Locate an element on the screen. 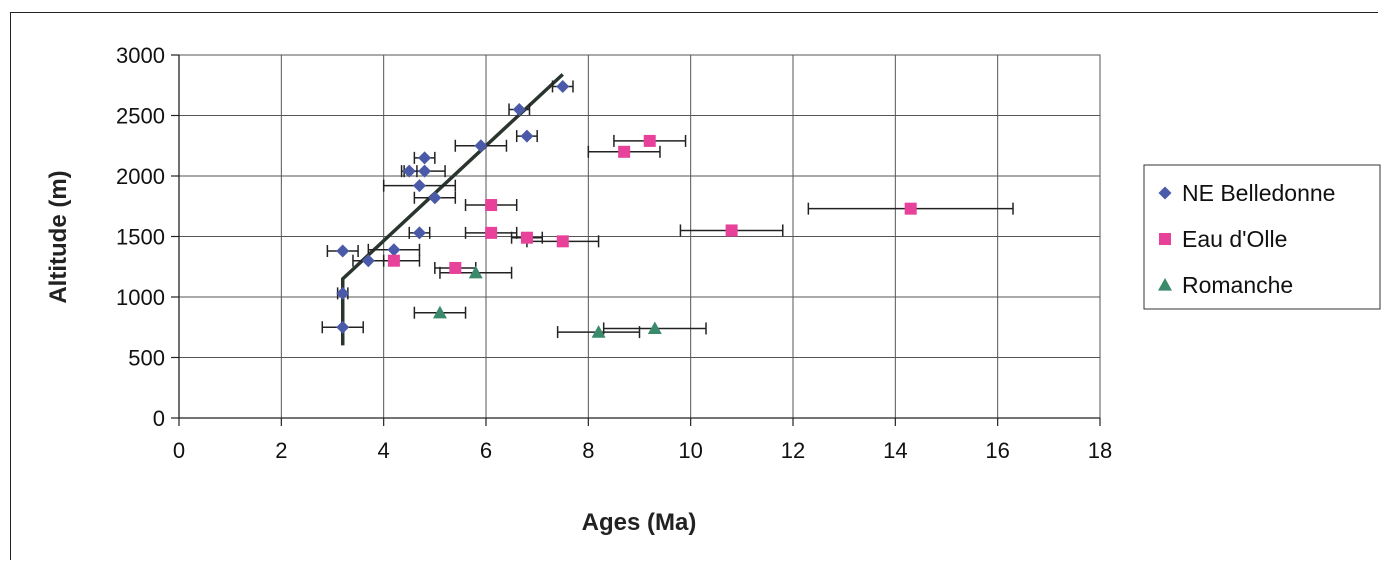  x-tick-label: 10 is located at coordinates (690, 450).